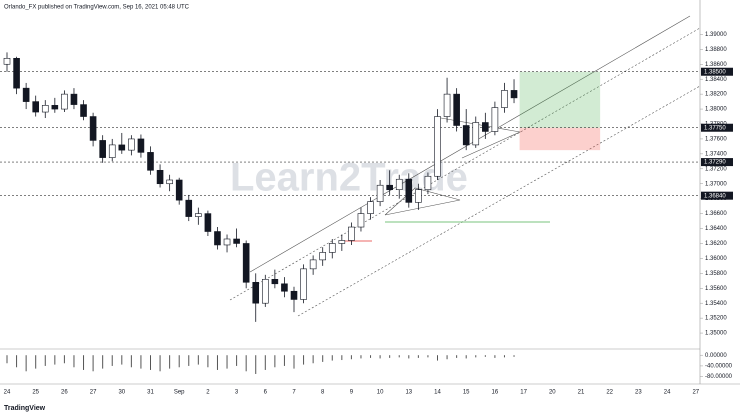 This screenshot has width=740, height=416. I want to click on osc-tick-label: -80.00000, so click(719, 377).